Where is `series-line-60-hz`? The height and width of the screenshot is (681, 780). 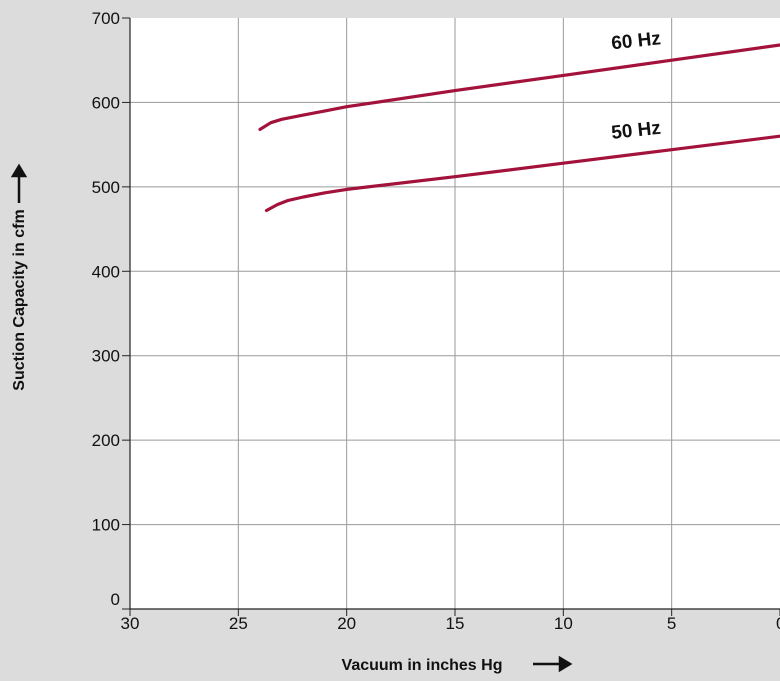 series-line-60-hz is located at coordinates (519, 87).